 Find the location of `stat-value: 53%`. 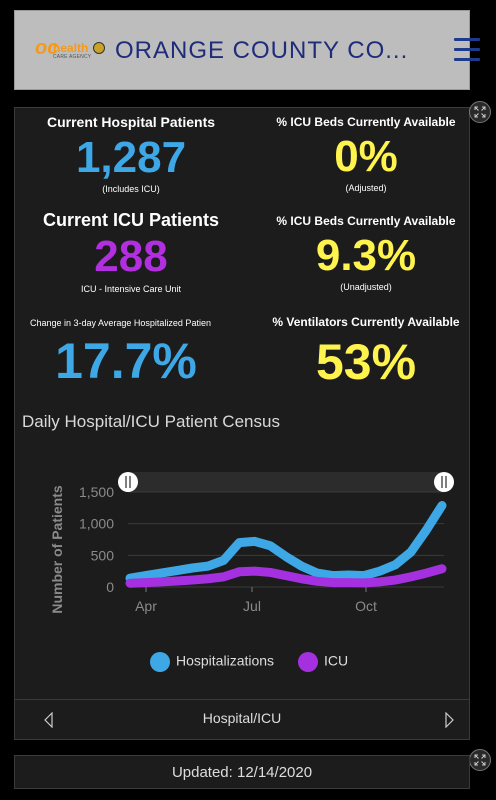

stat-value: 53% is located at coordinates (366, 362).